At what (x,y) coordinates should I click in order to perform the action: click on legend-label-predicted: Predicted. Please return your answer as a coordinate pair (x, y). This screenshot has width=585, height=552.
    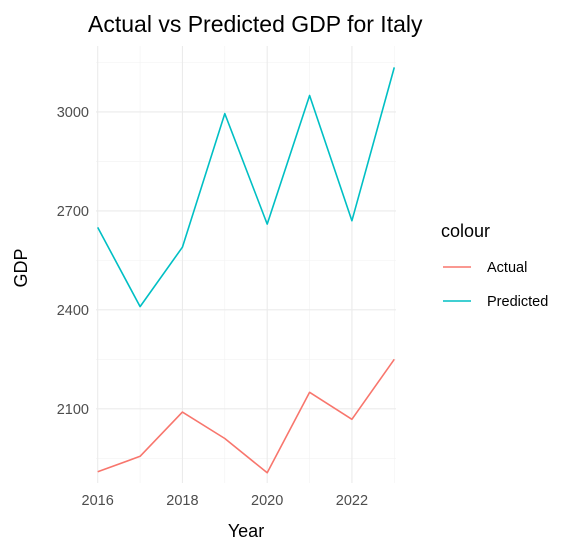
    Looking at the image, I should click on (517, 302).